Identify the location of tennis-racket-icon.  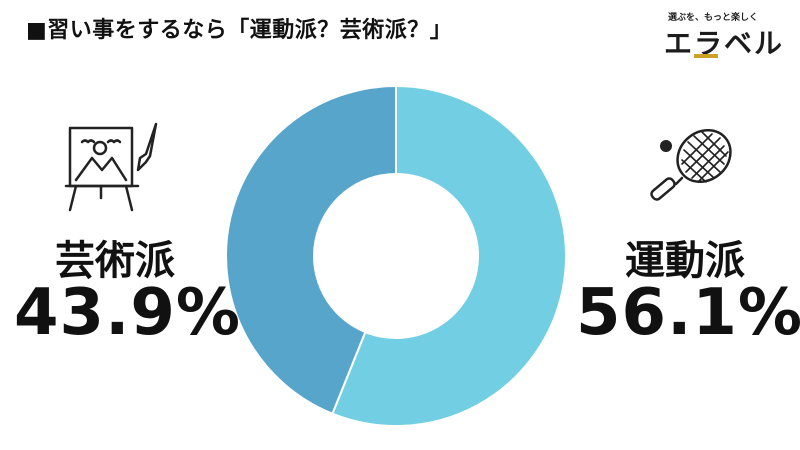
(691, 165).